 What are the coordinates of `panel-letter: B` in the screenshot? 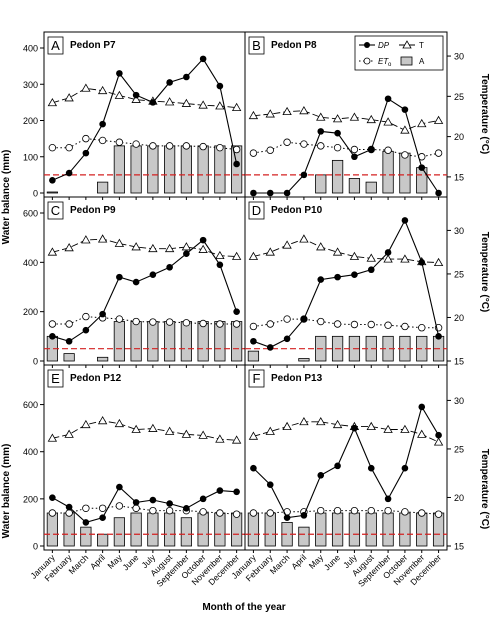 It's located at (256, 45).